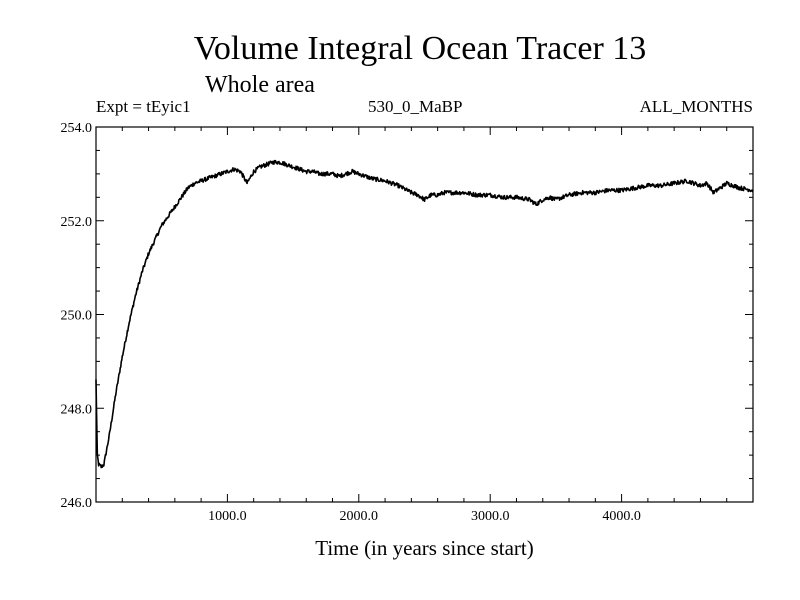 Image resolution: width=800 pixels, height=600 pixels. Describe the element at coordinates (696, 106) in the screenshot. I see `months-label: ALL_MONTHS` at that location.